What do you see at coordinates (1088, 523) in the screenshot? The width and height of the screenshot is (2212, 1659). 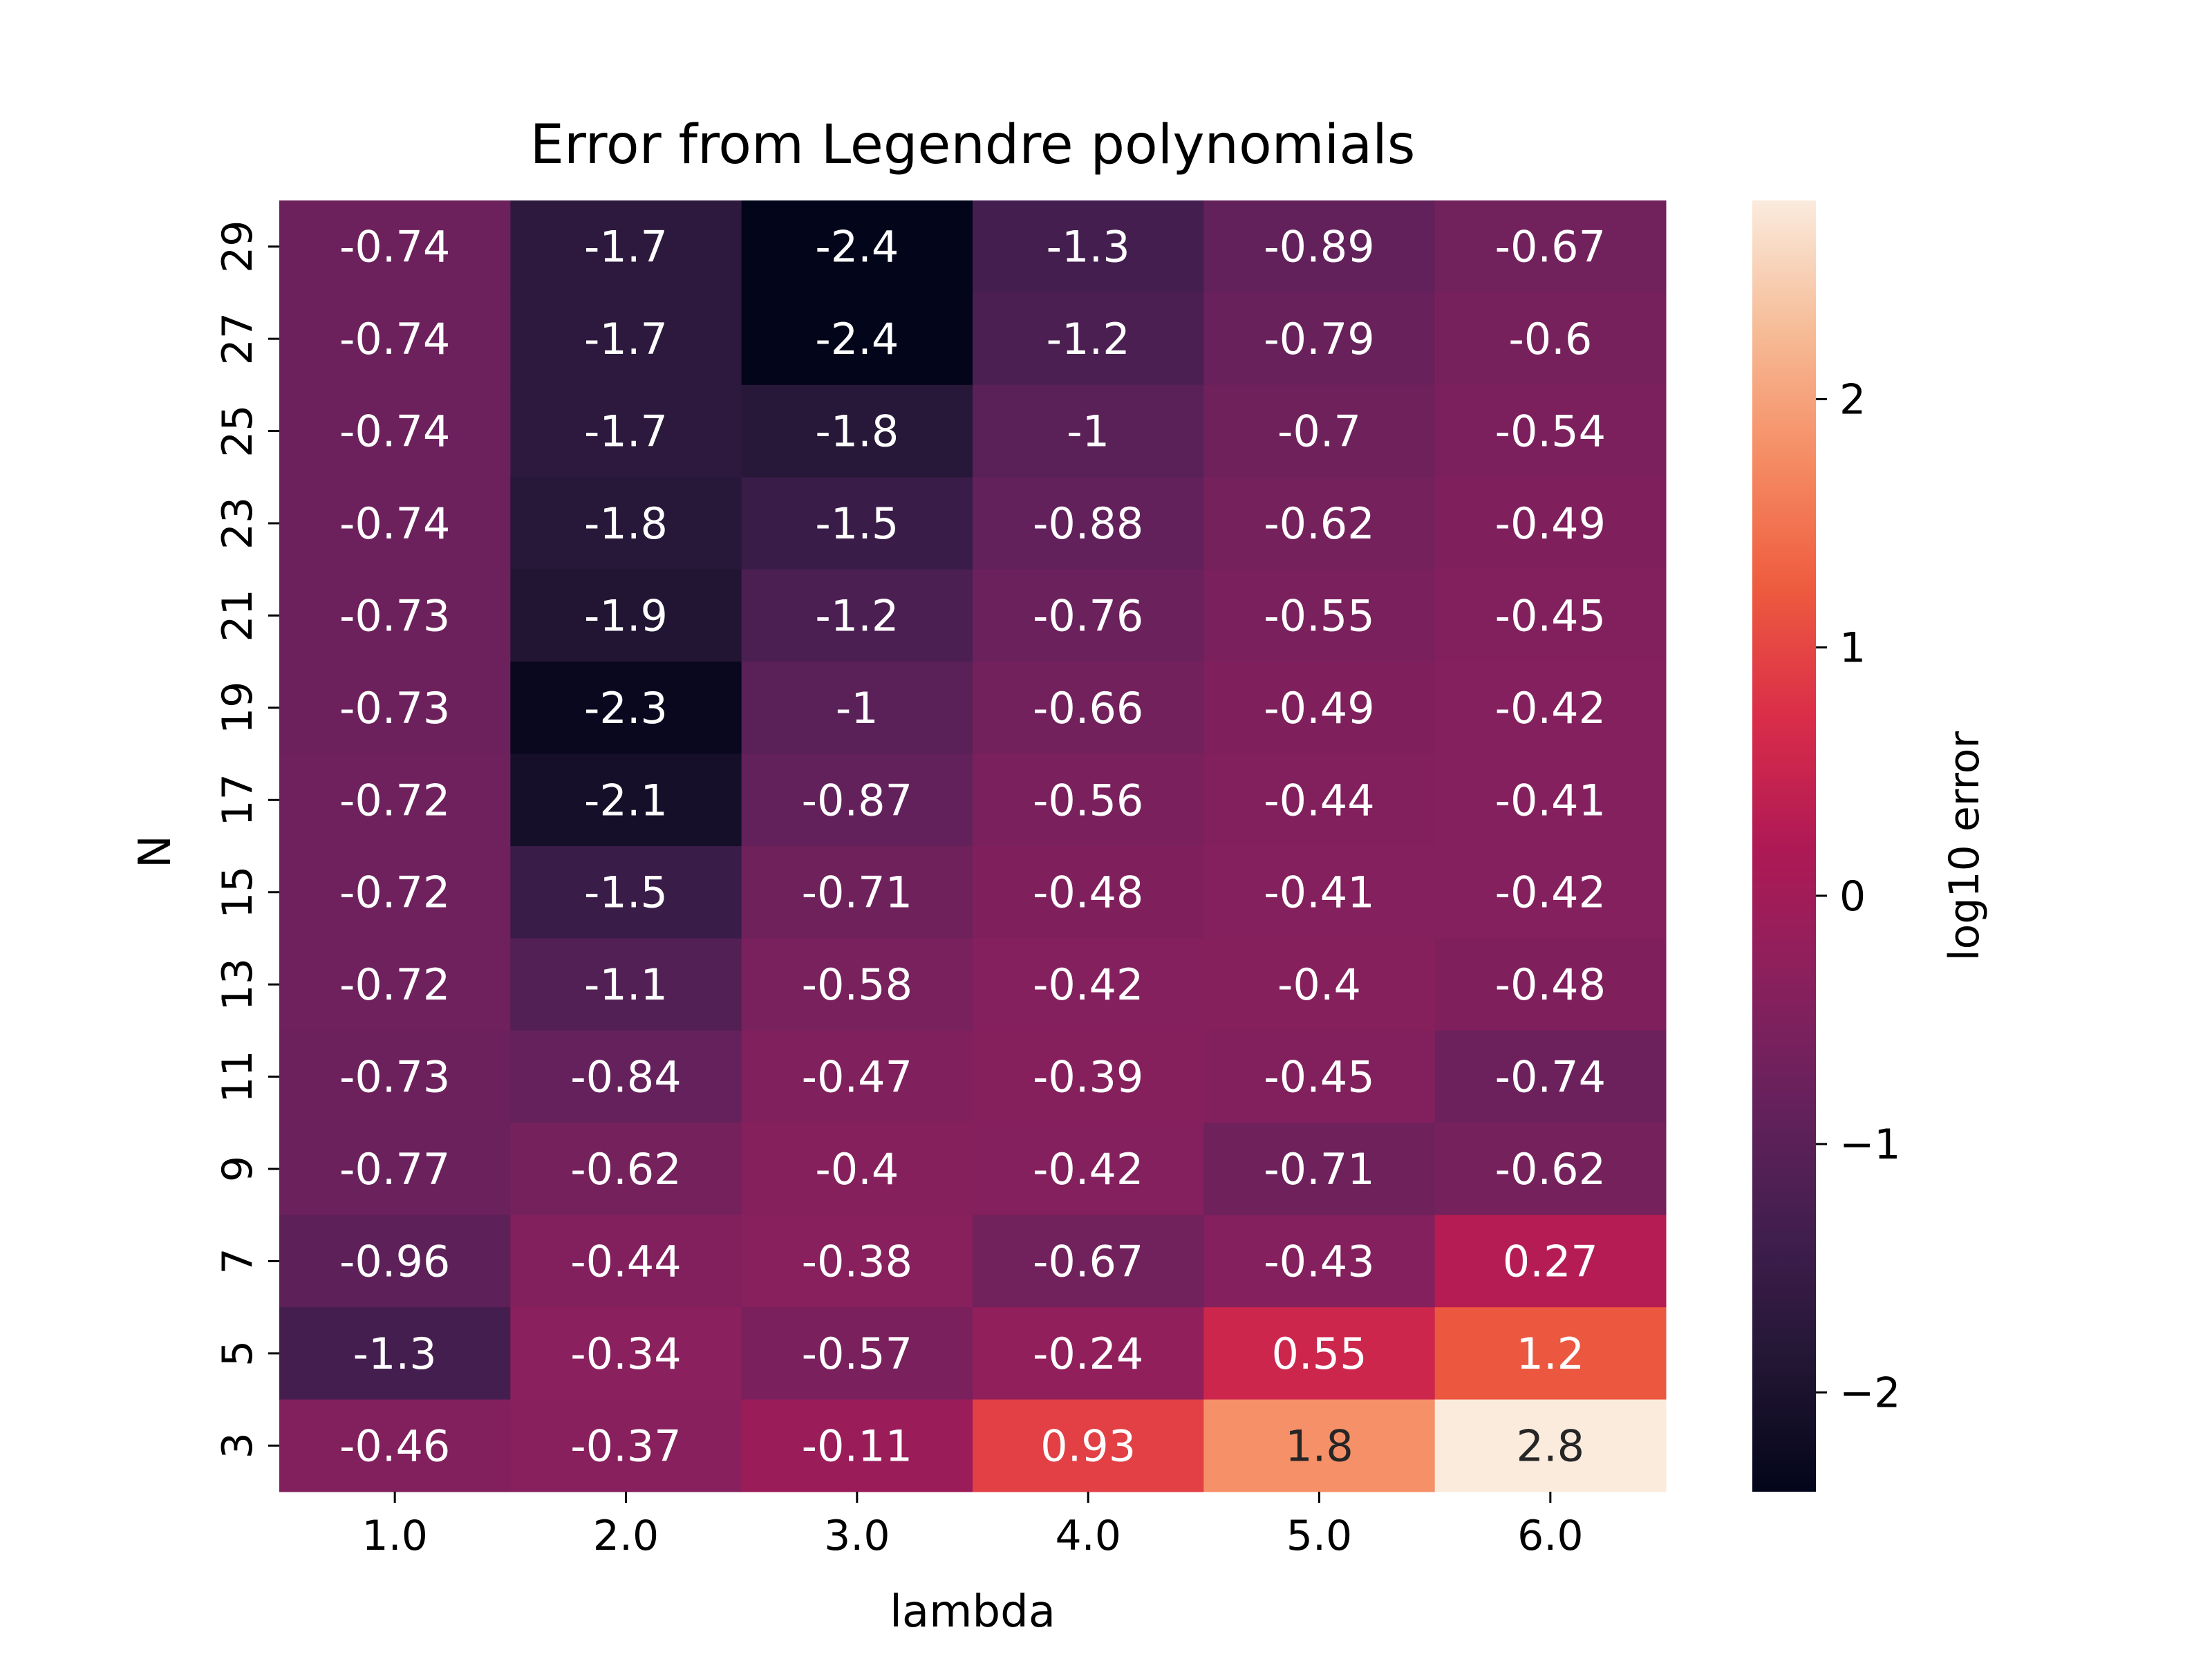 I see `cell-value-label: -0.88` at bounding box center [1088, 523].